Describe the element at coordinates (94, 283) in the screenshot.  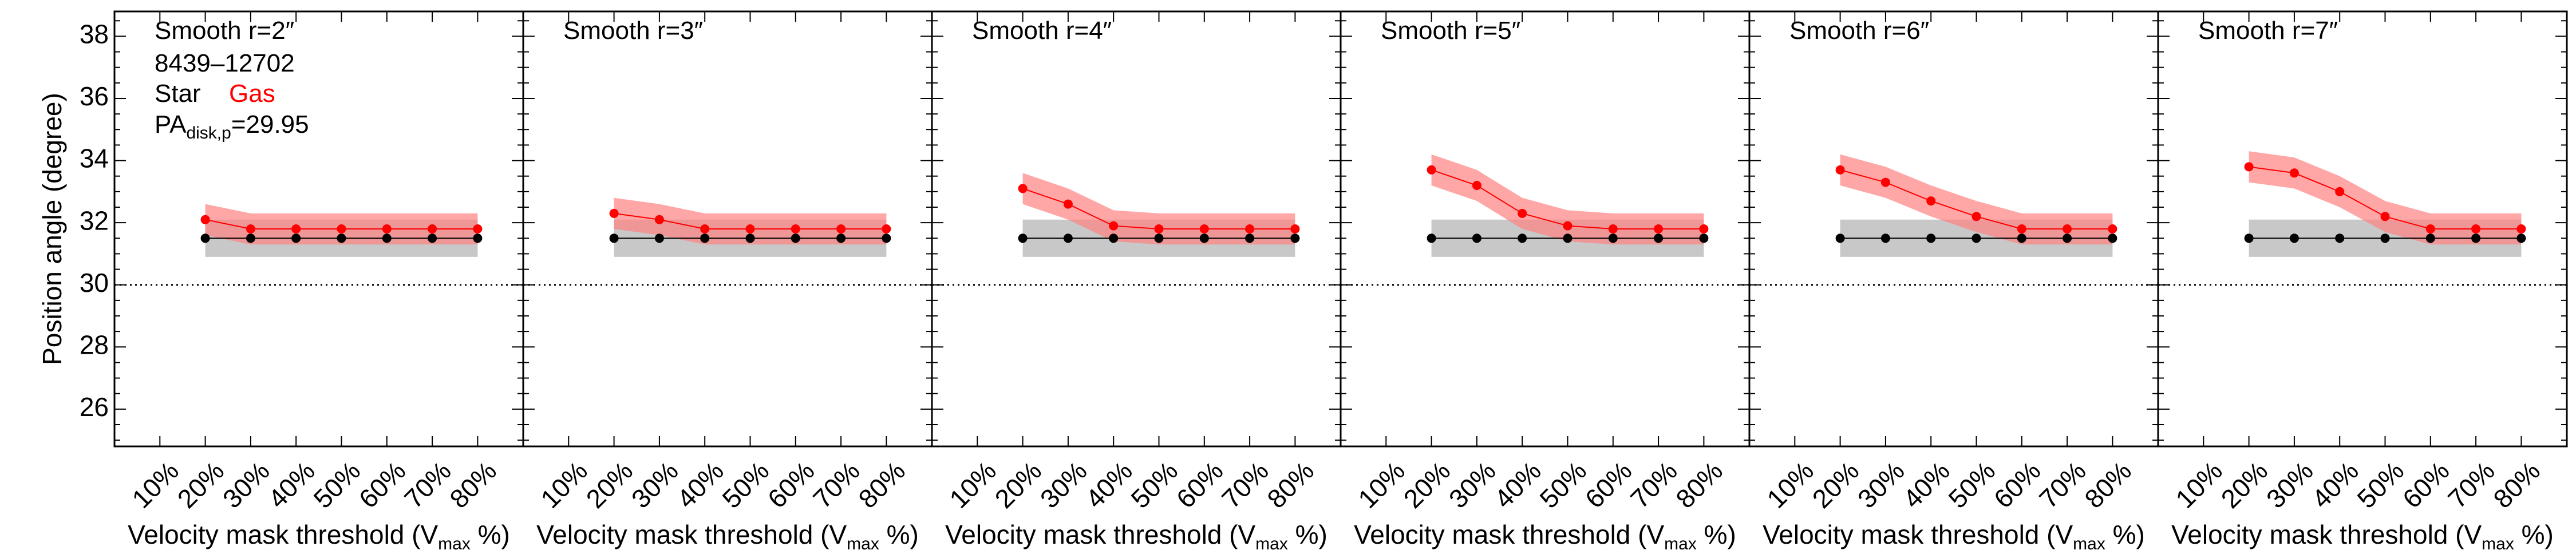
I see `y-tick-label: 30` at that location.